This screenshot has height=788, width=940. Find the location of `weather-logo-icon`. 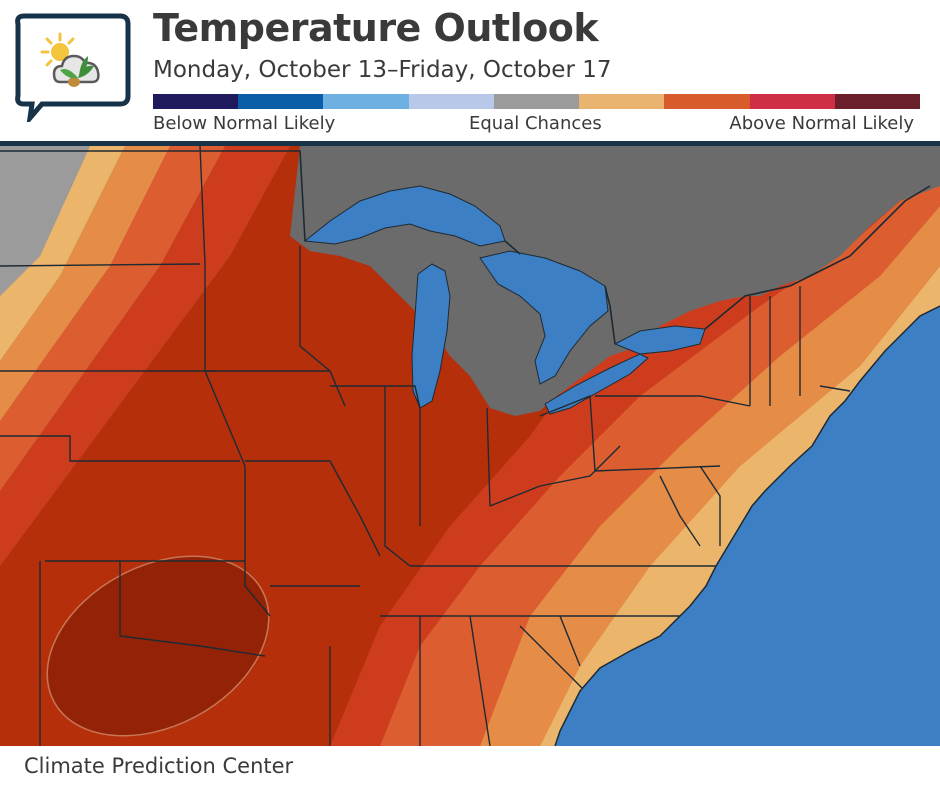

weather-logo-icon is located at coordinates (73, 67).